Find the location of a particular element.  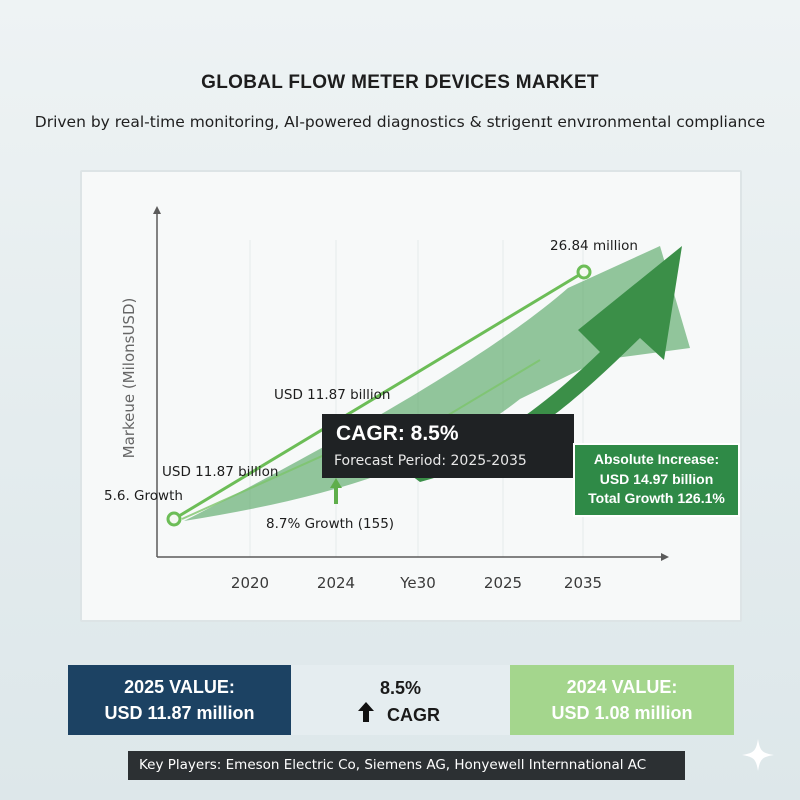

y-axis-label: Markeue (MilonsUSD) is located at coordinates (129, 378).